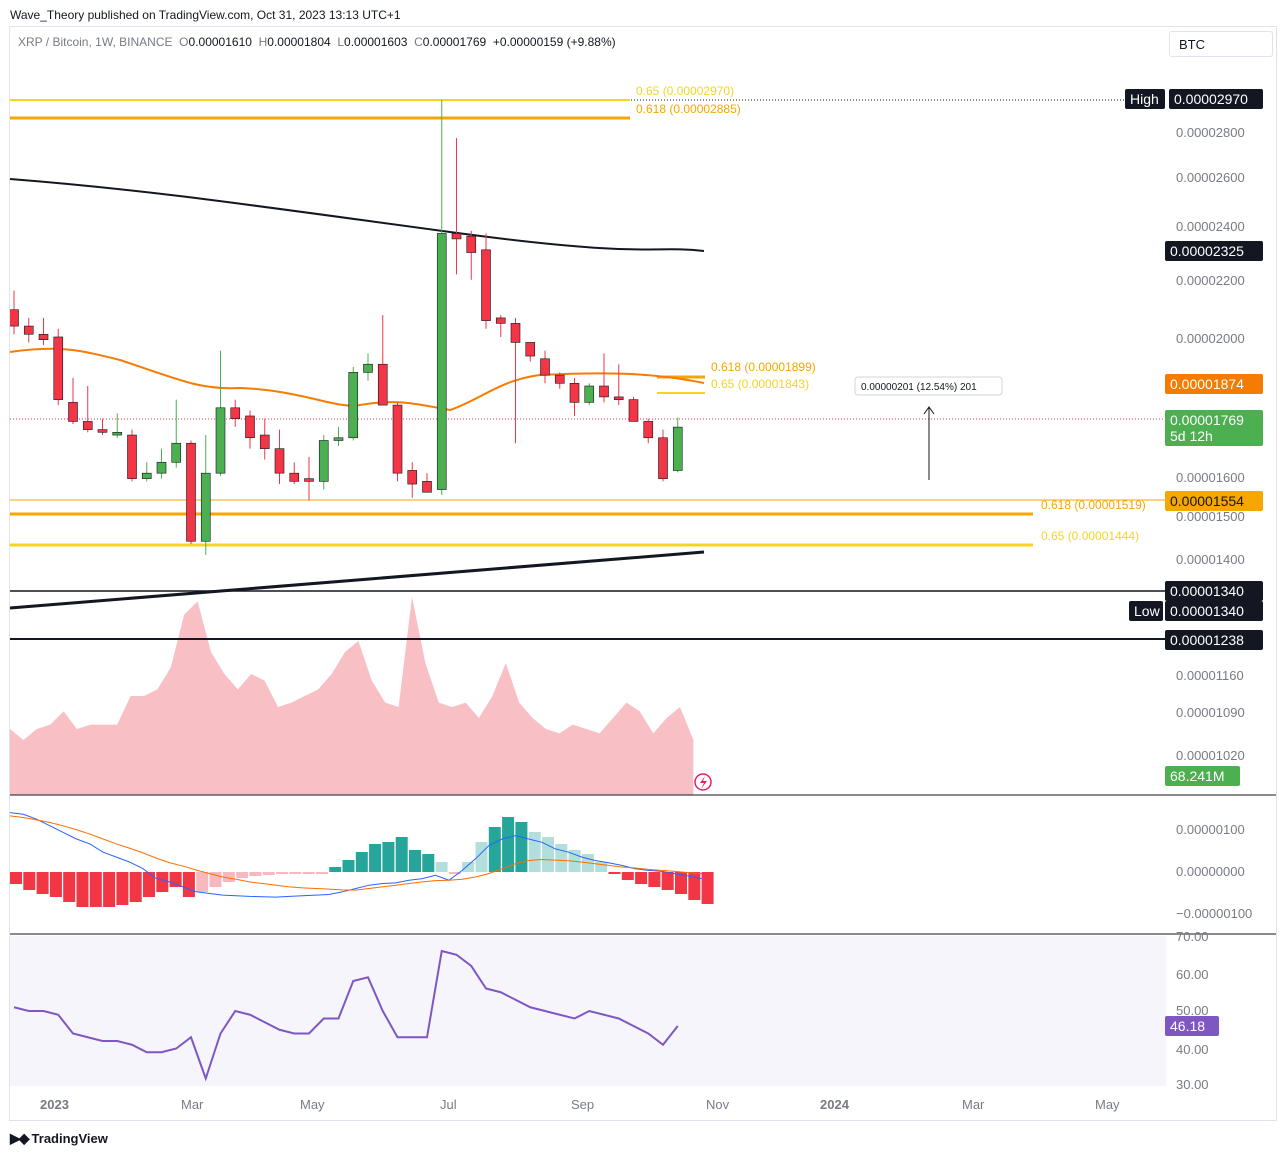  I want to click on low-tag: Low, so click(1147, 611).